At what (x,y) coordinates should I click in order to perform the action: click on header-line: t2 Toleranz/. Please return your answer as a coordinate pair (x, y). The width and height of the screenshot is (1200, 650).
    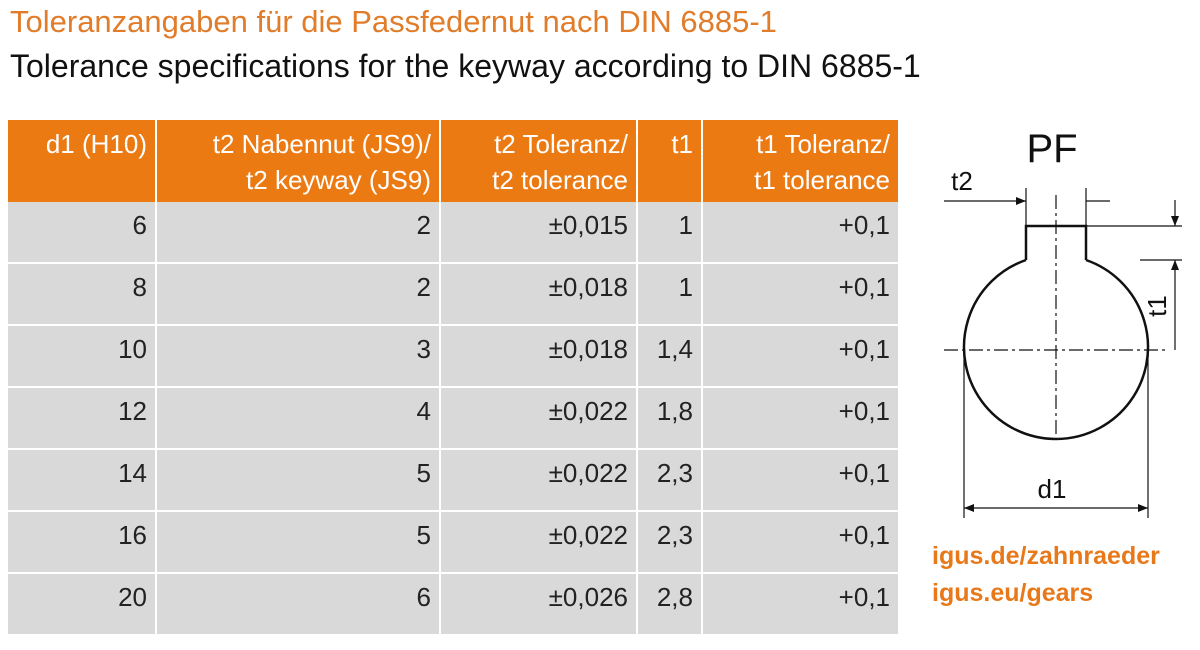
    Looking at the image, I should click on (561, 144).